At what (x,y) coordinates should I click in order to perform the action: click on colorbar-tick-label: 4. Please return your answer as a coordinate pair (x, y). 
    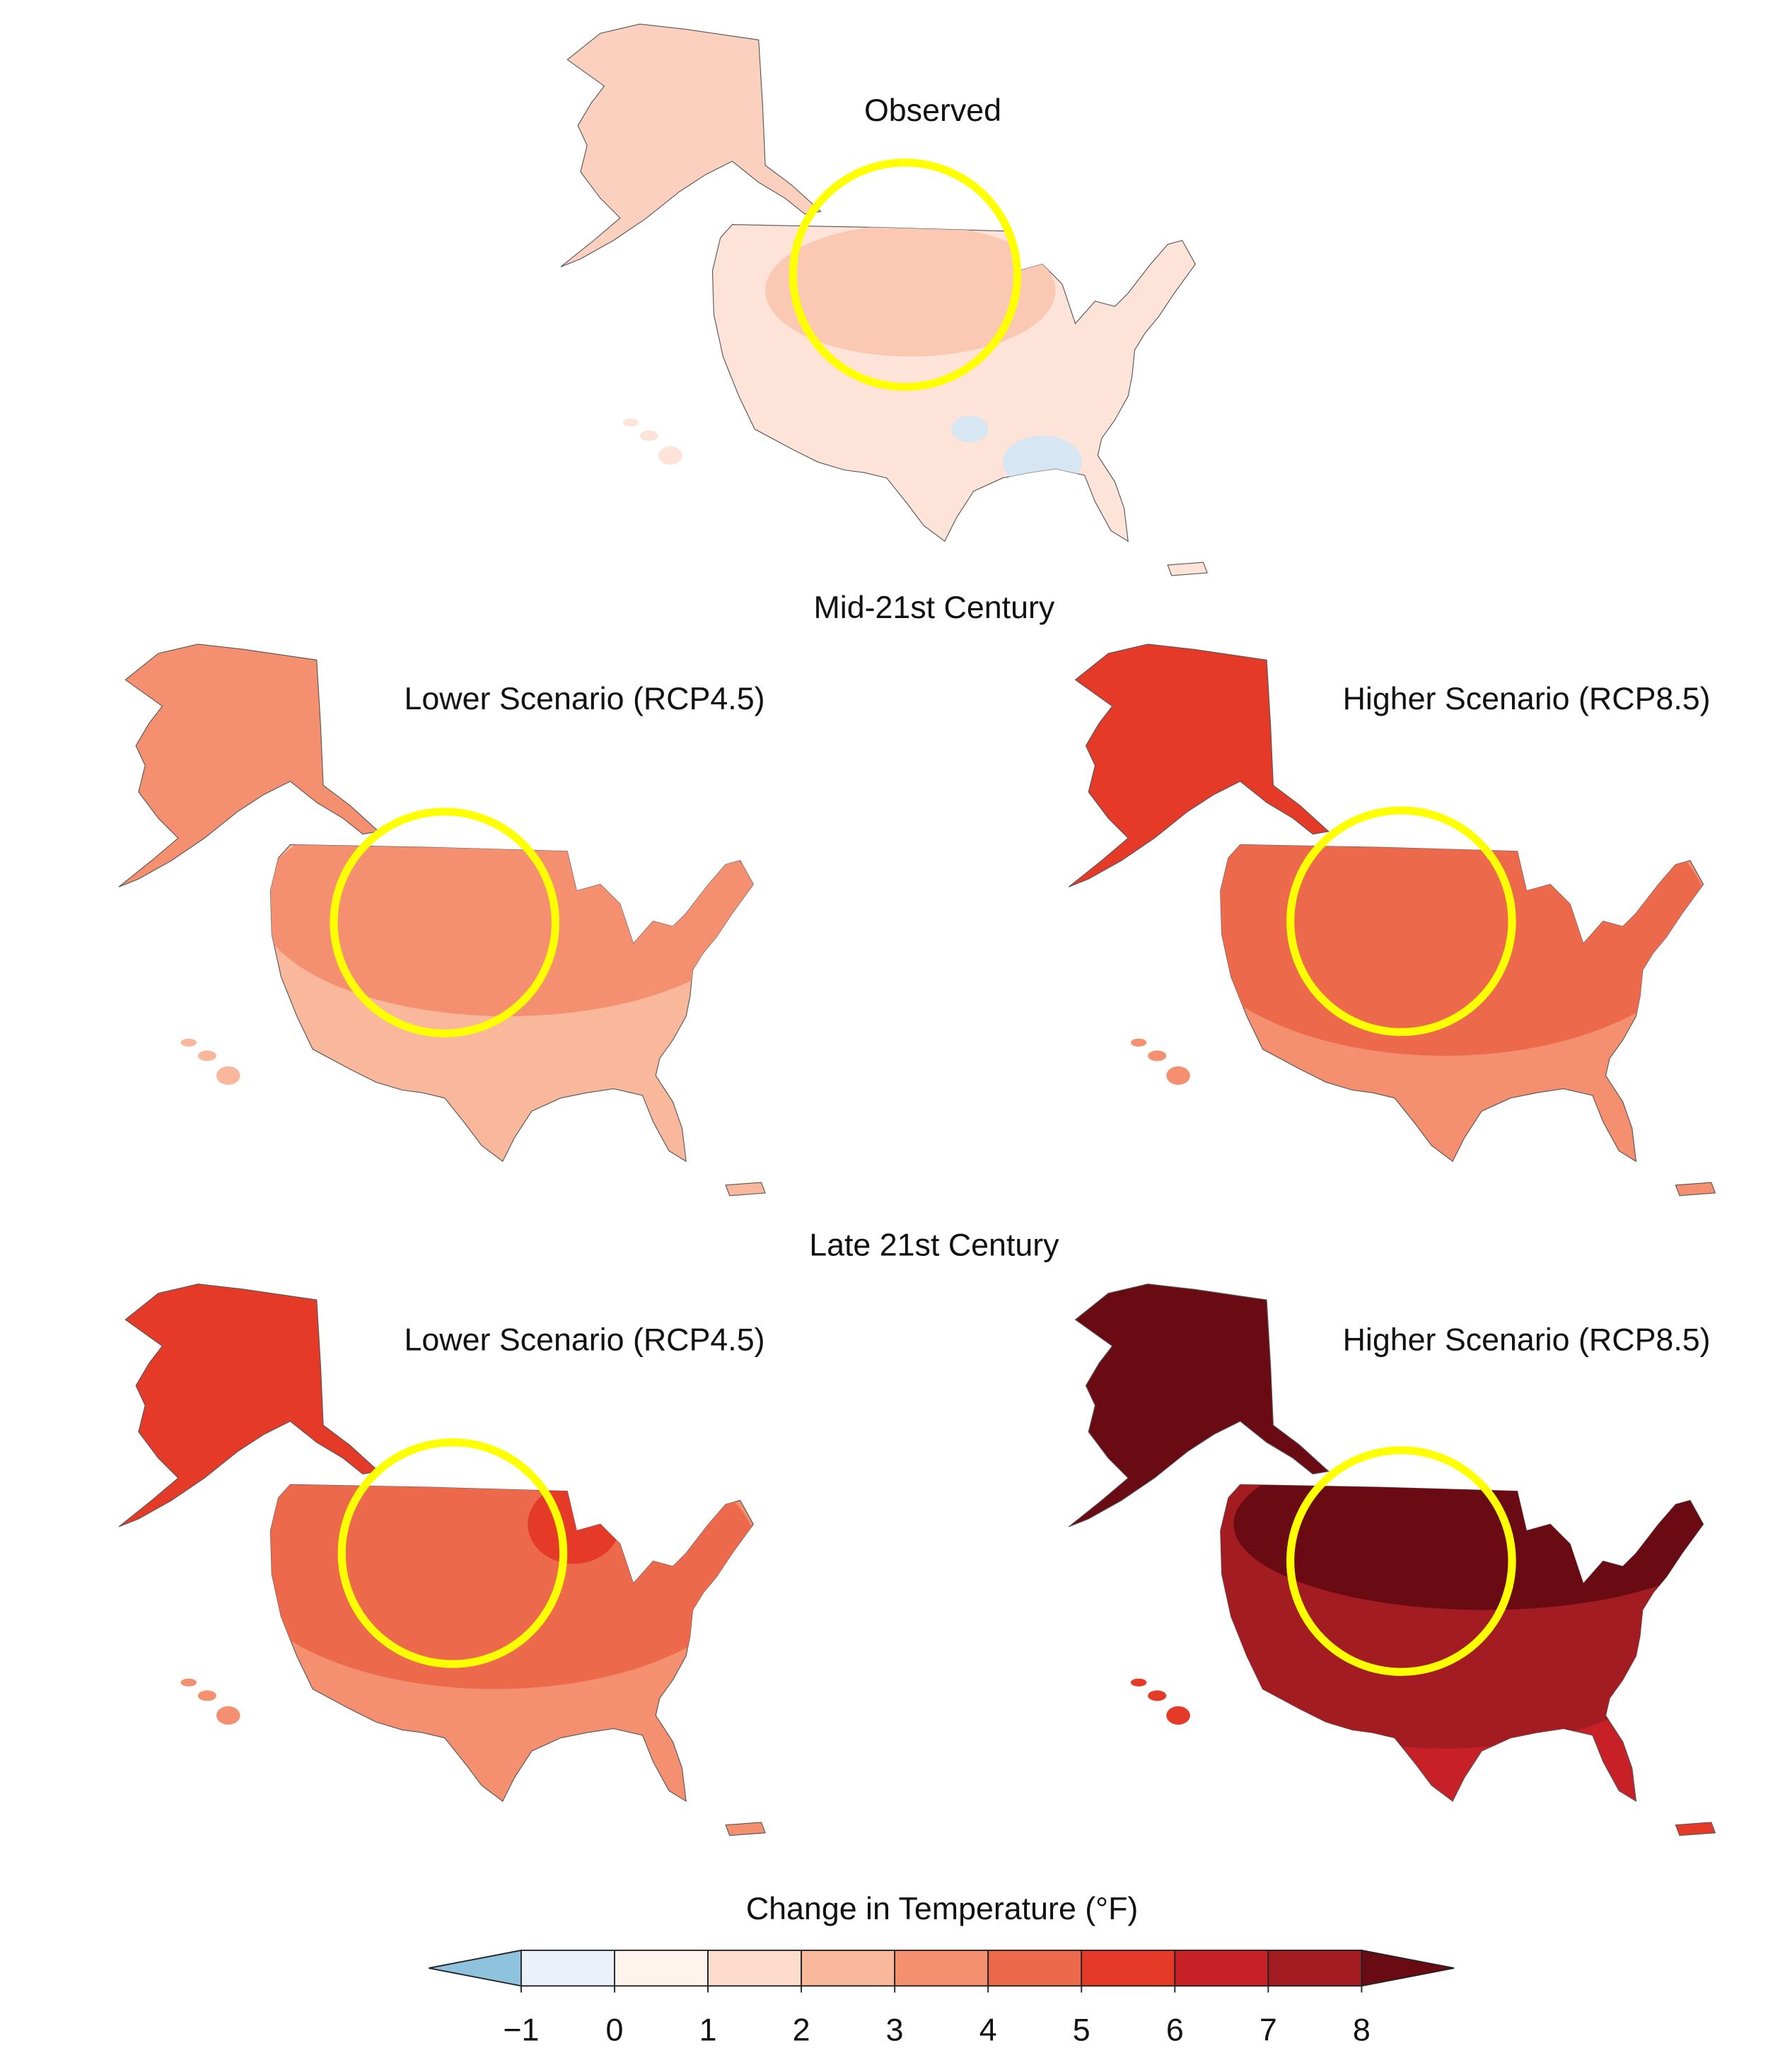
    Looking at the image, I should click on (988, 2030).